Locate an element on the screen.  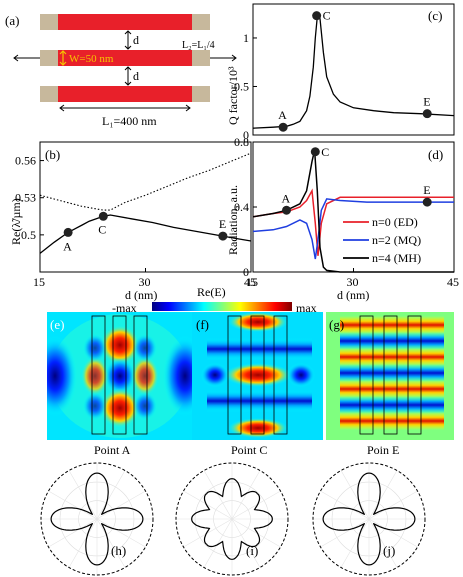
polar-plot-h: (h) is located at coordinates (97, 519).